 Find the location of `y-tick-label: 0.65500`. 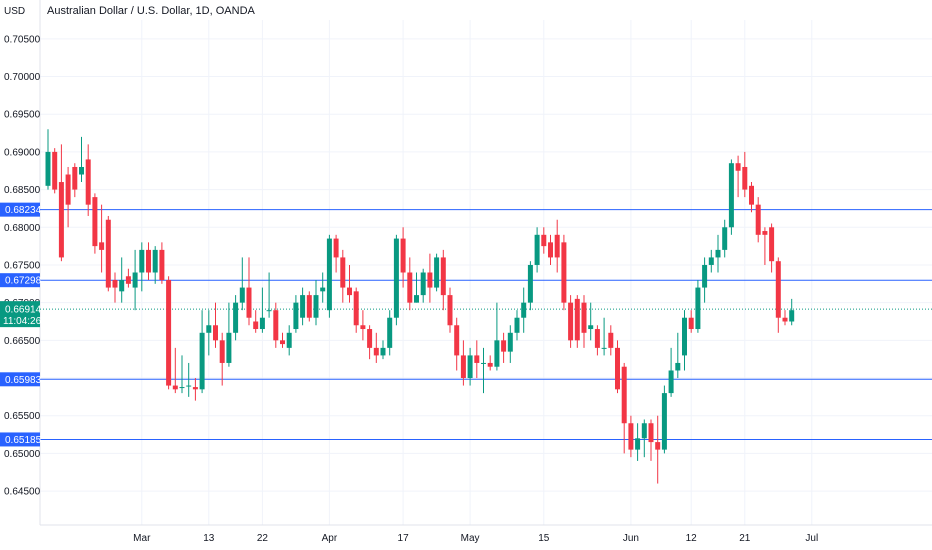

y-tick-label: 0.65500 is located at coordinates (22, 416).